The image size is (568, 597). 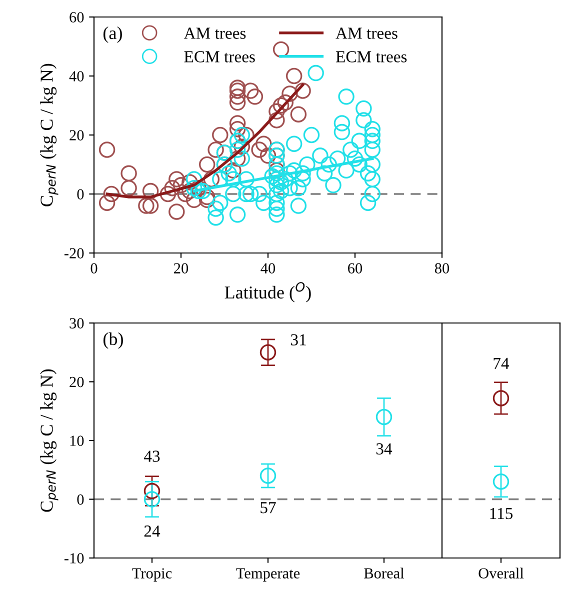 I want to click on annotation: 57, so click(x=268, y=508).